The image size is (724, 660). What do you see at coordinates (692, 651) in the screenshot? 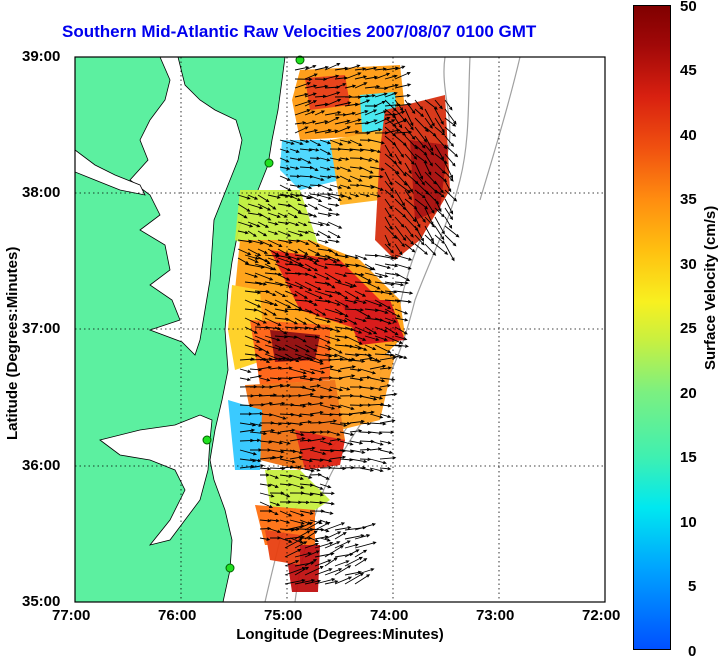
I see `colorbar-tick: 0` at bounding box center [692, 651].